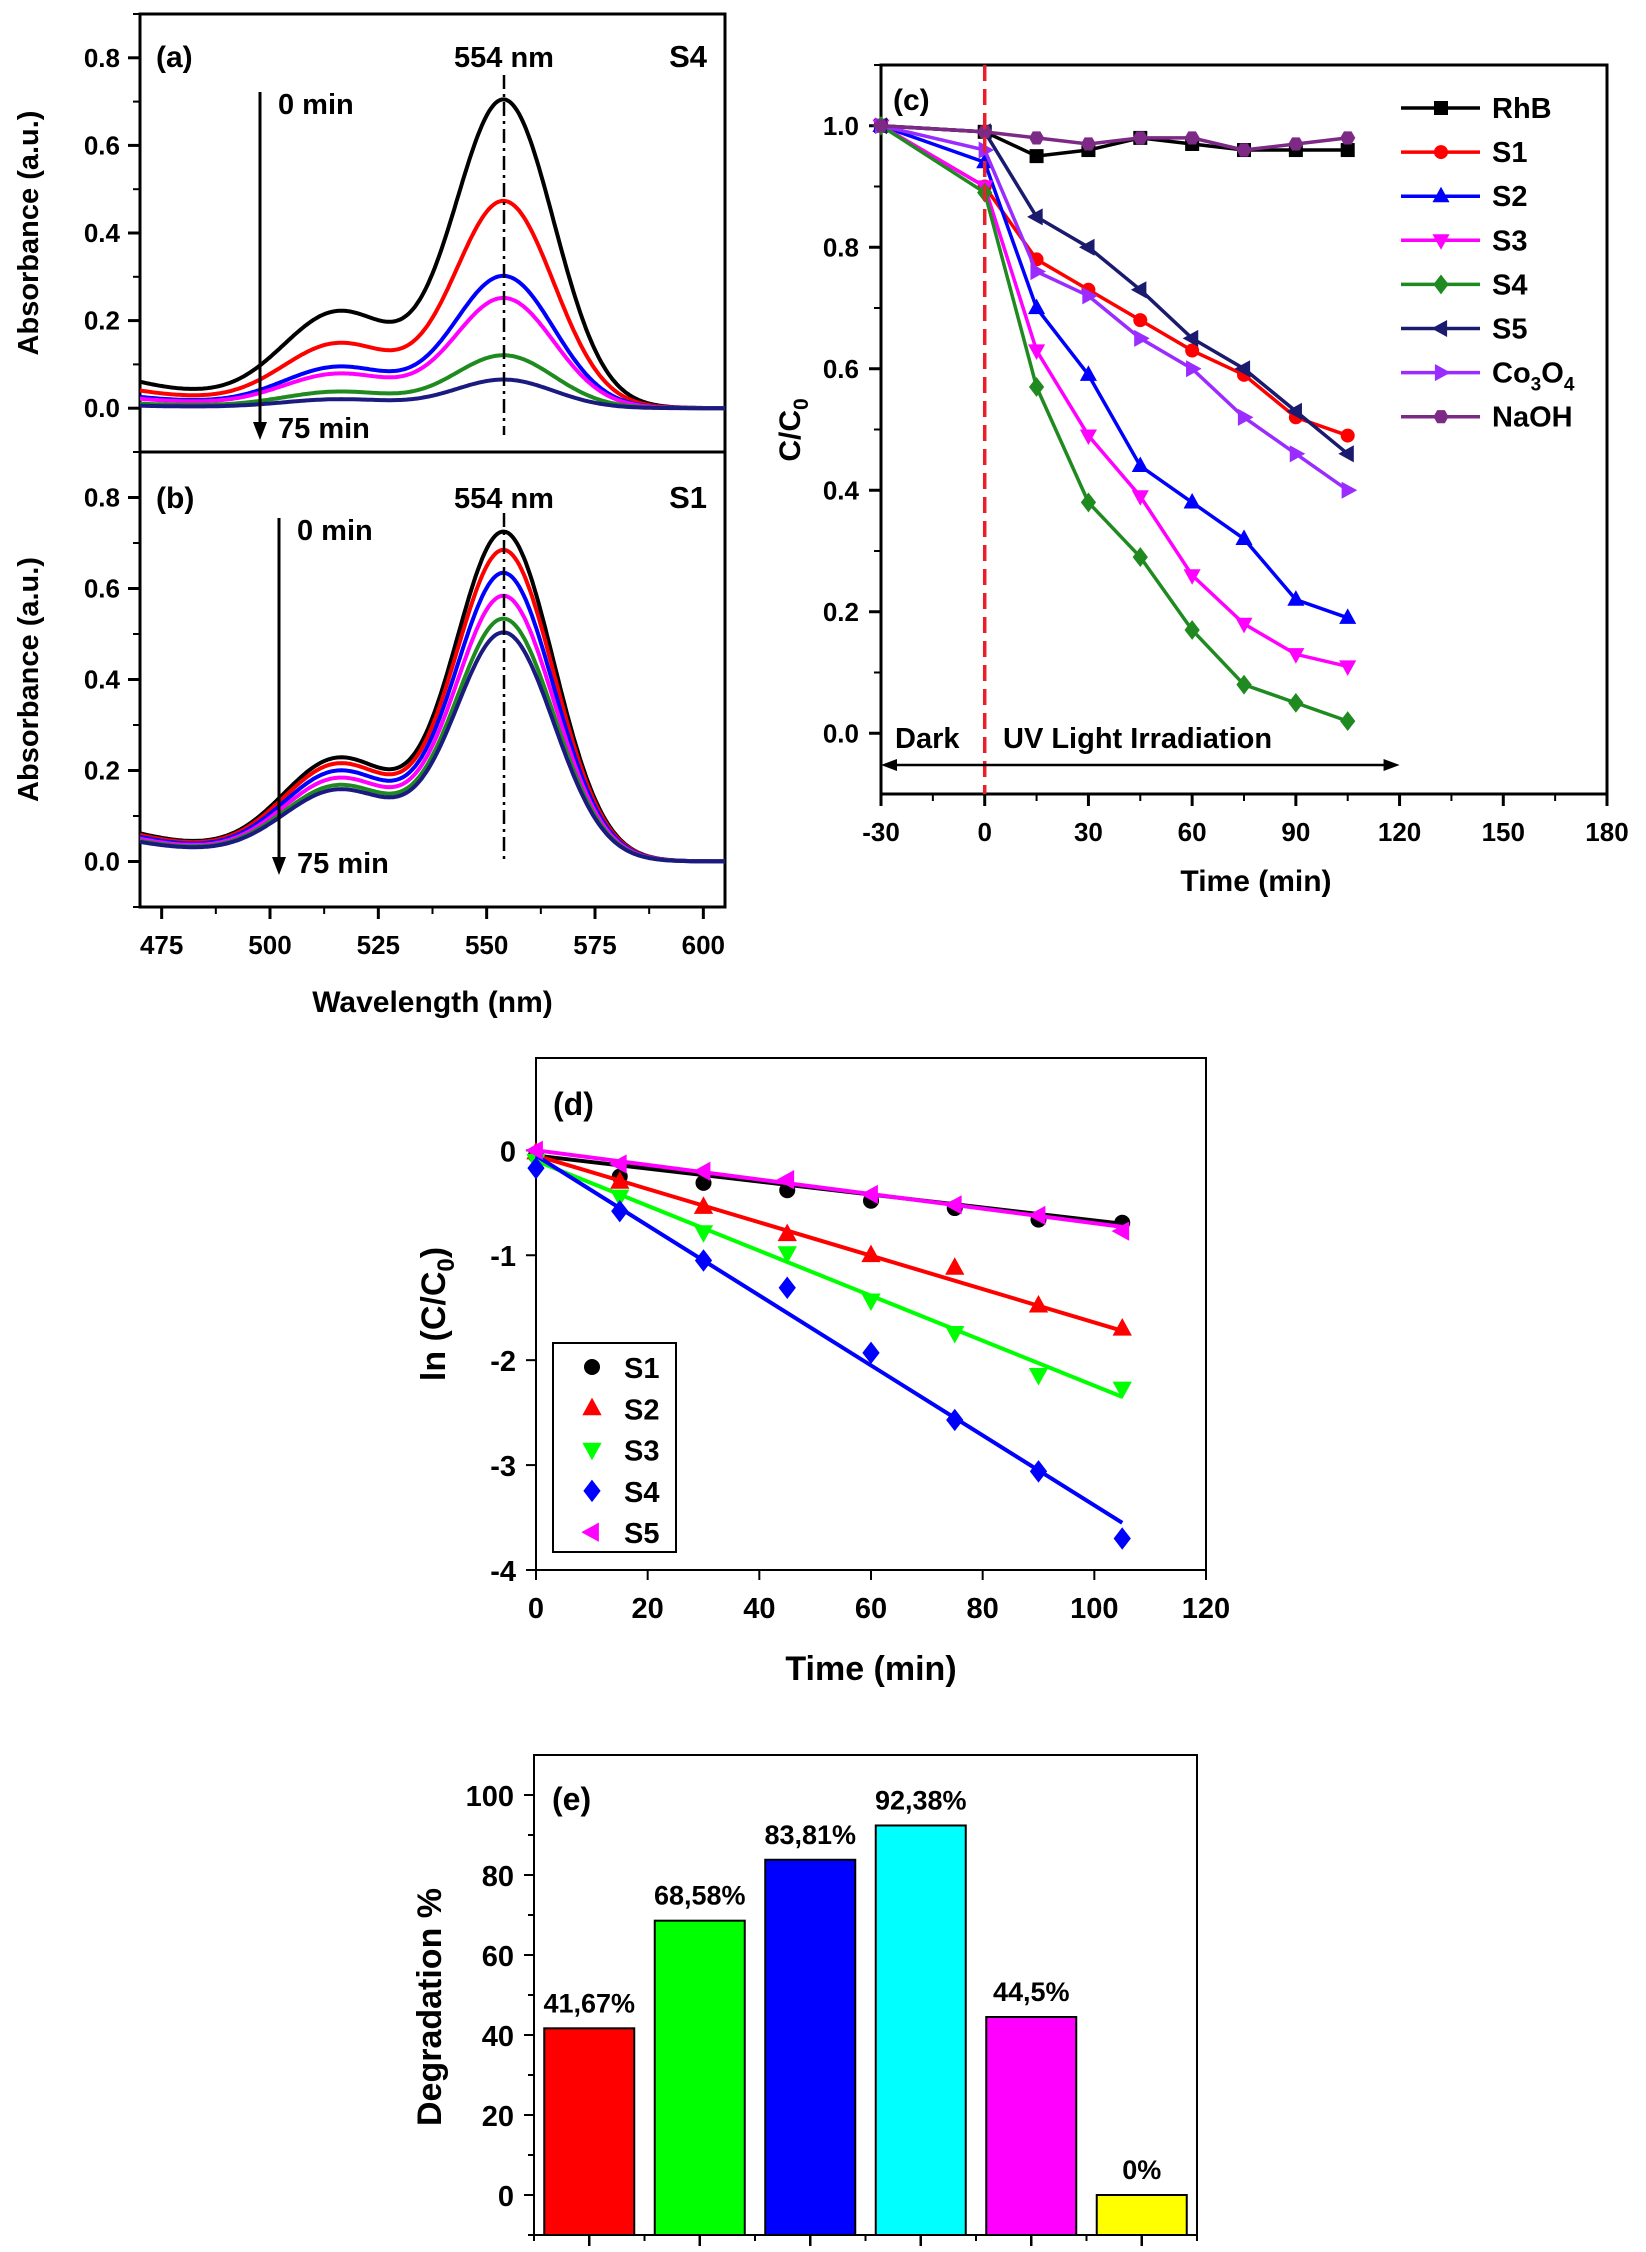 The height and width of the screenshot is (2252, 1646). Describe the element at coordinates (1476, 109) in the screenshot. I see `legend-item: RhB` at that location.